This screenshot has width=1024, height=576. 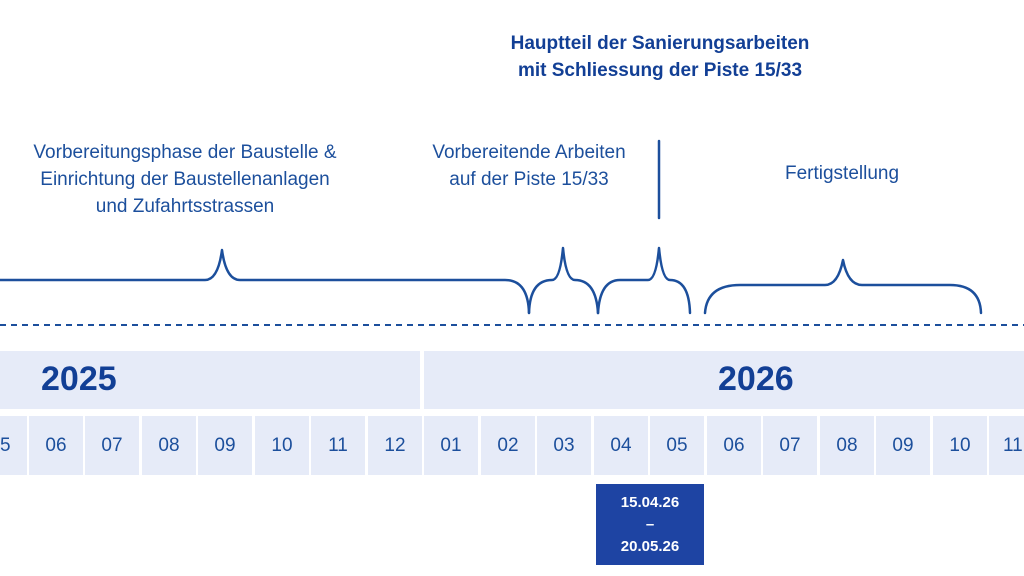 I want to click on year-label-2025: 2025, so click(x=79, y=379).